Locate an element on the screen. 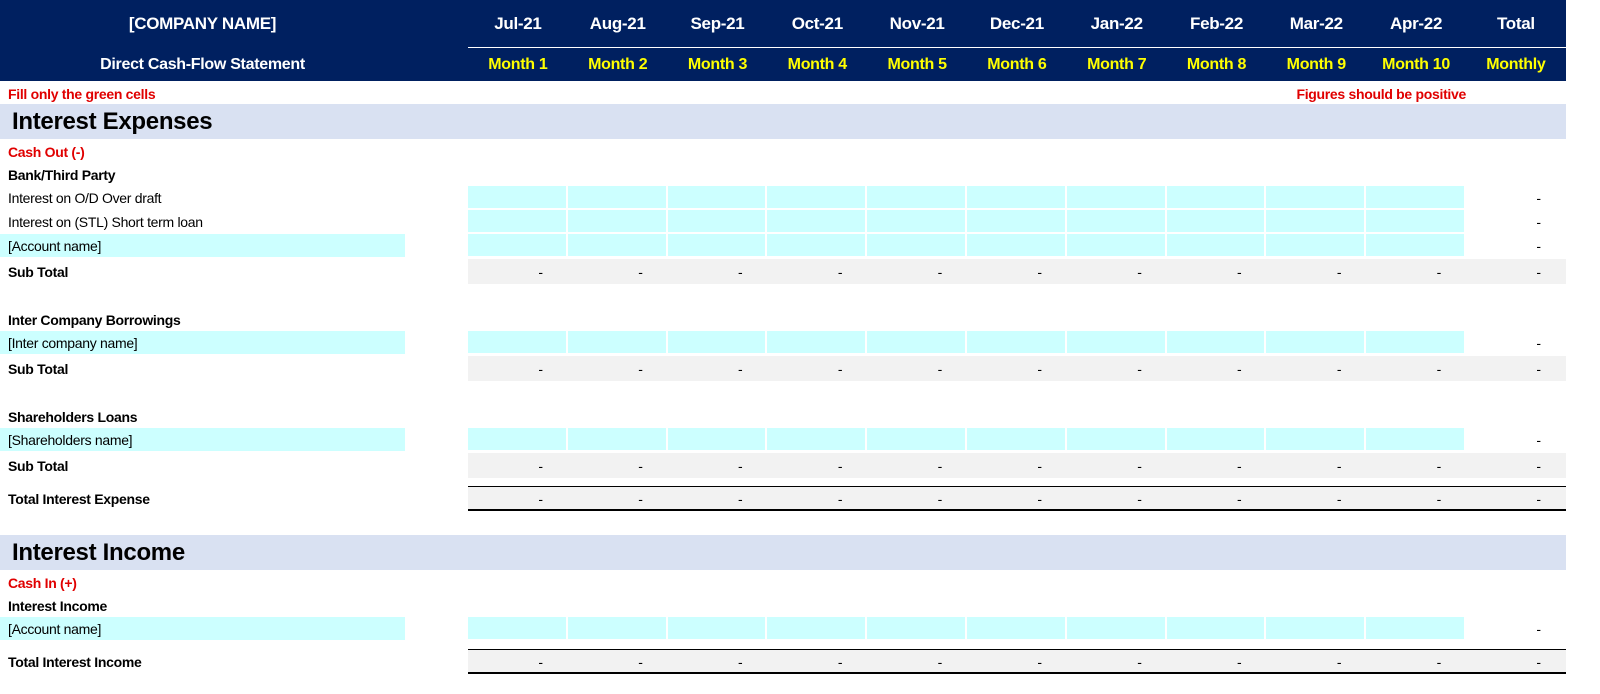 The width and height of the screenshot is (1600, 694). total-label: Total Interest Income is located at coordinates (75, 661).